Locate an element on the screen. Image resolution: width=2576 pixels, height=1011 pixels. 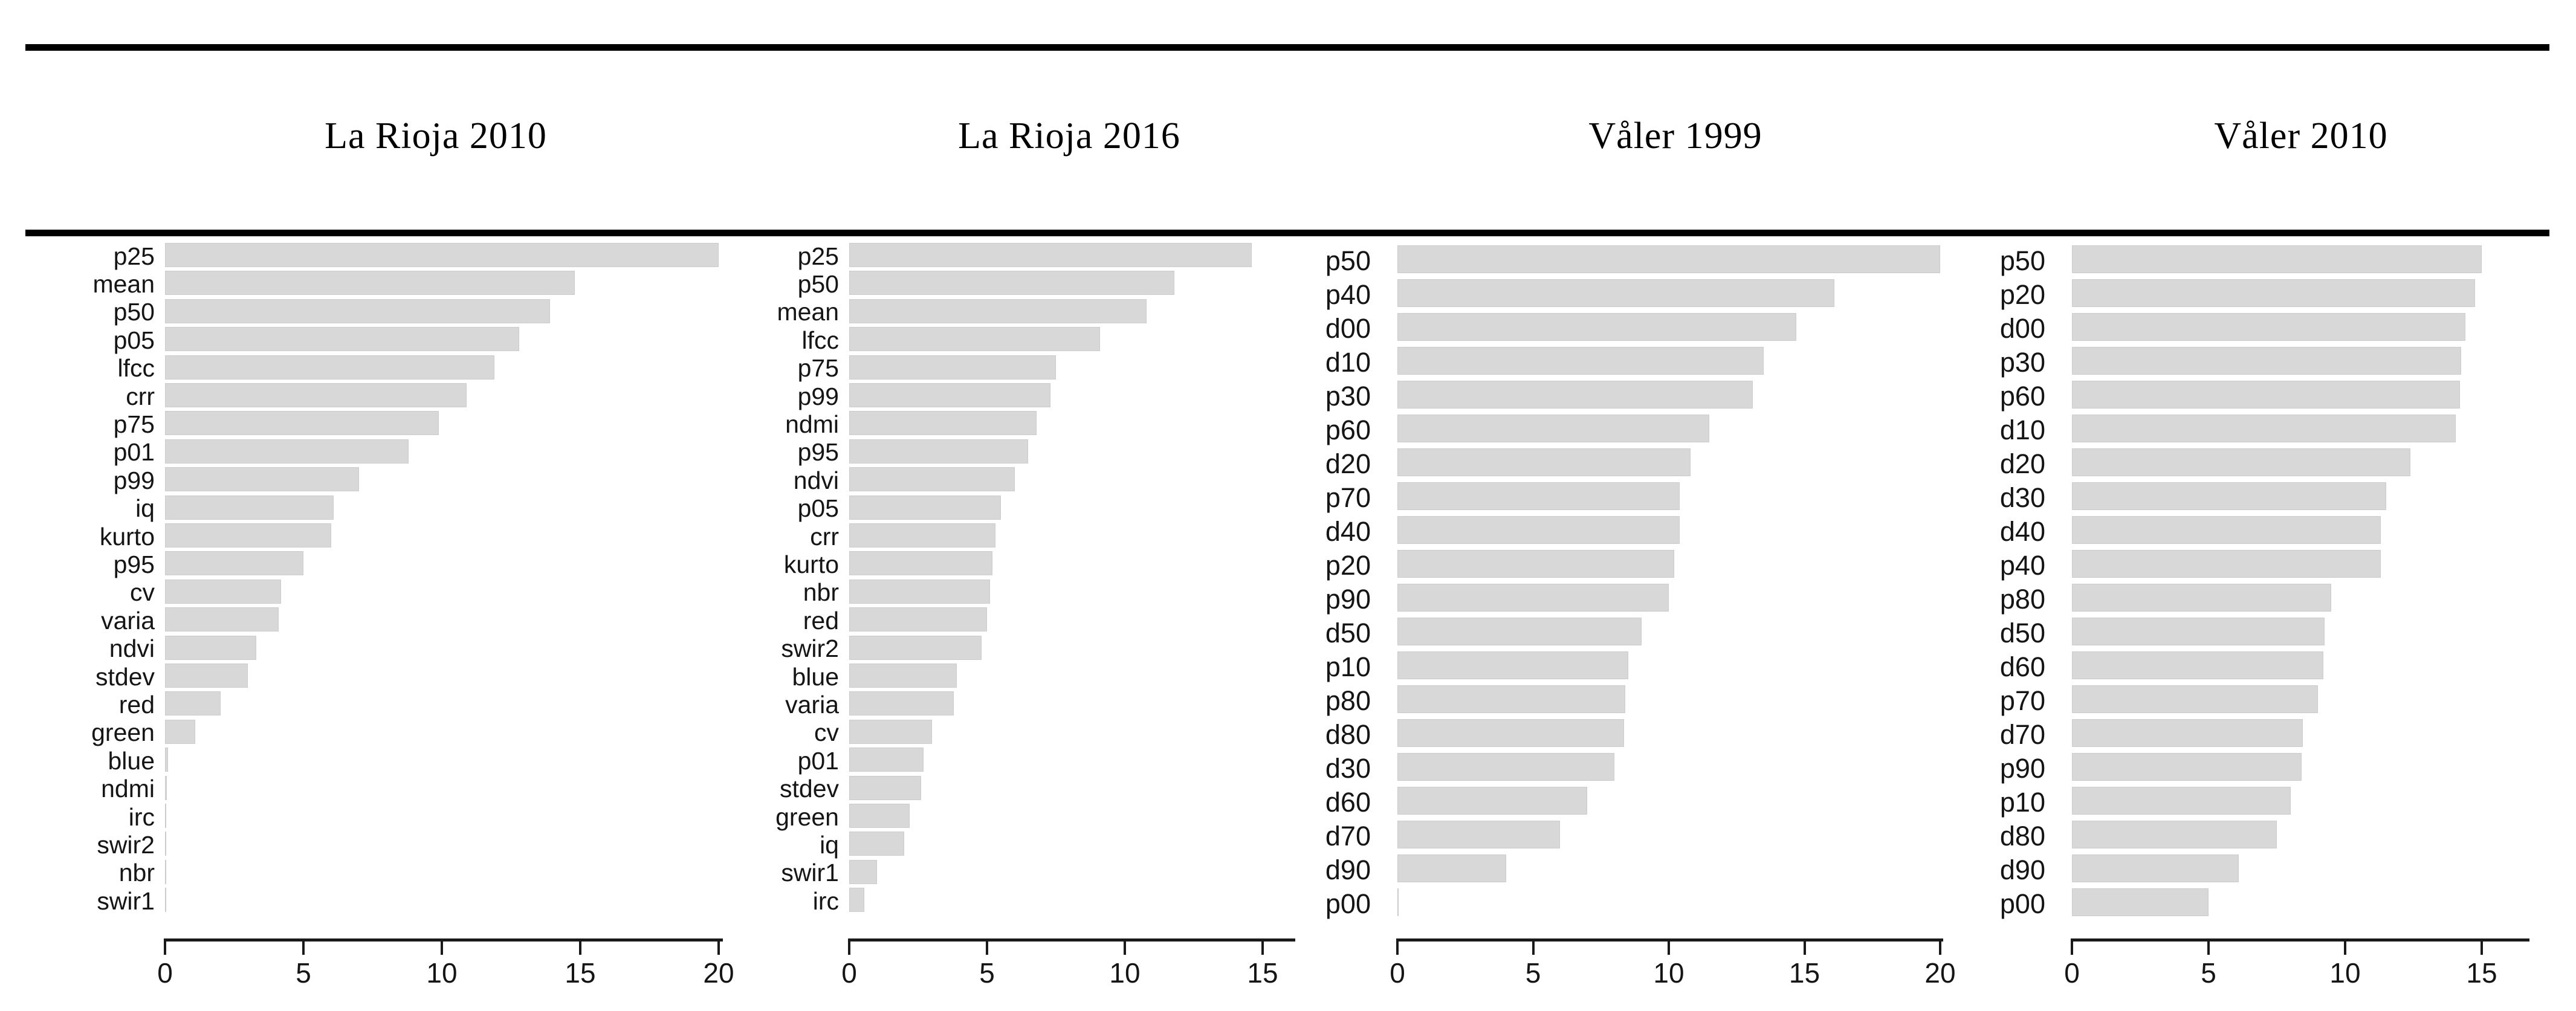
y-axis-label: p00 is located at coordinates (1348, 904).